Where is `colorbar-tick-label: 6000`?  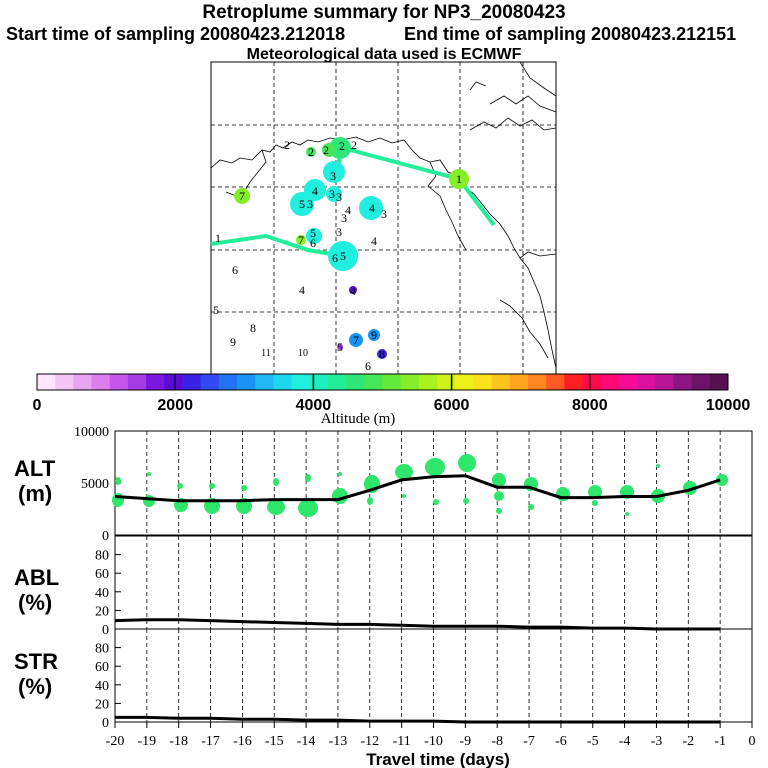 colorbar-tick-label: 6000 is located at coordinates (452, 405).